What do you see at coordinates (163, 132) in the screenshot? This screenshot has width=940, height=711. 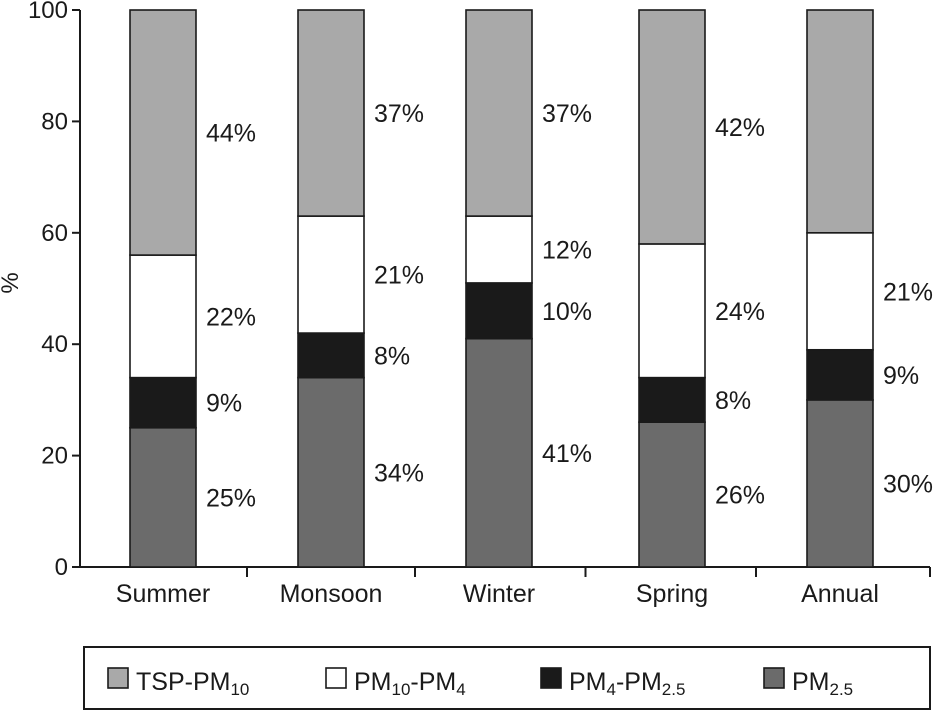 I see `bar-segment-tsp_pm10-summer` at bounding box center [163, 132].